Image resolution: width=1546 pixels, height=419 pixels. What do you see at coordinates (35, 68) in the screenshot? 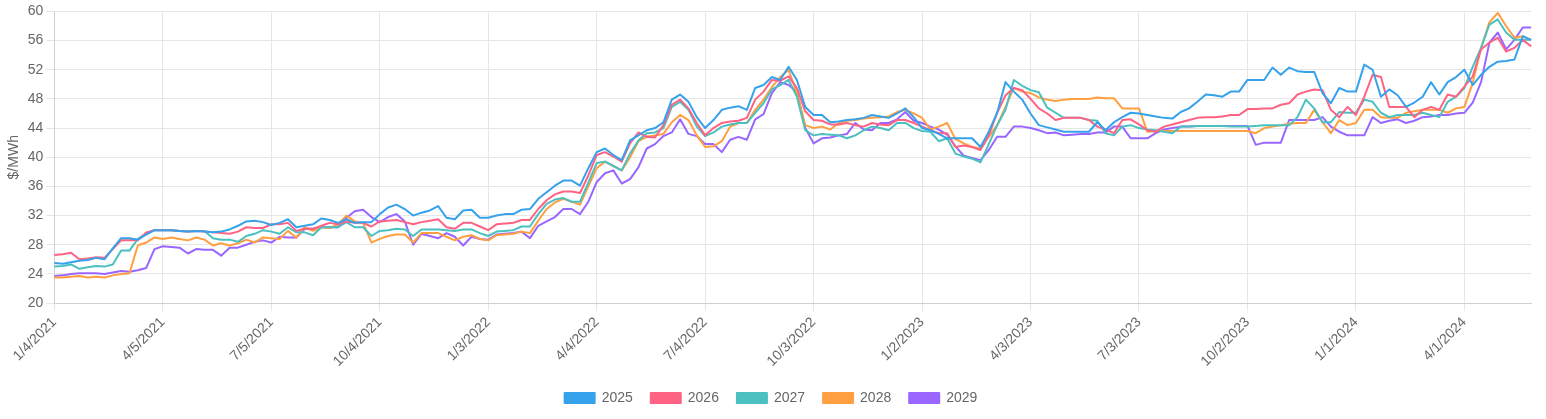
I see `y-tick-label: 52` at bounding box center [35, 68].